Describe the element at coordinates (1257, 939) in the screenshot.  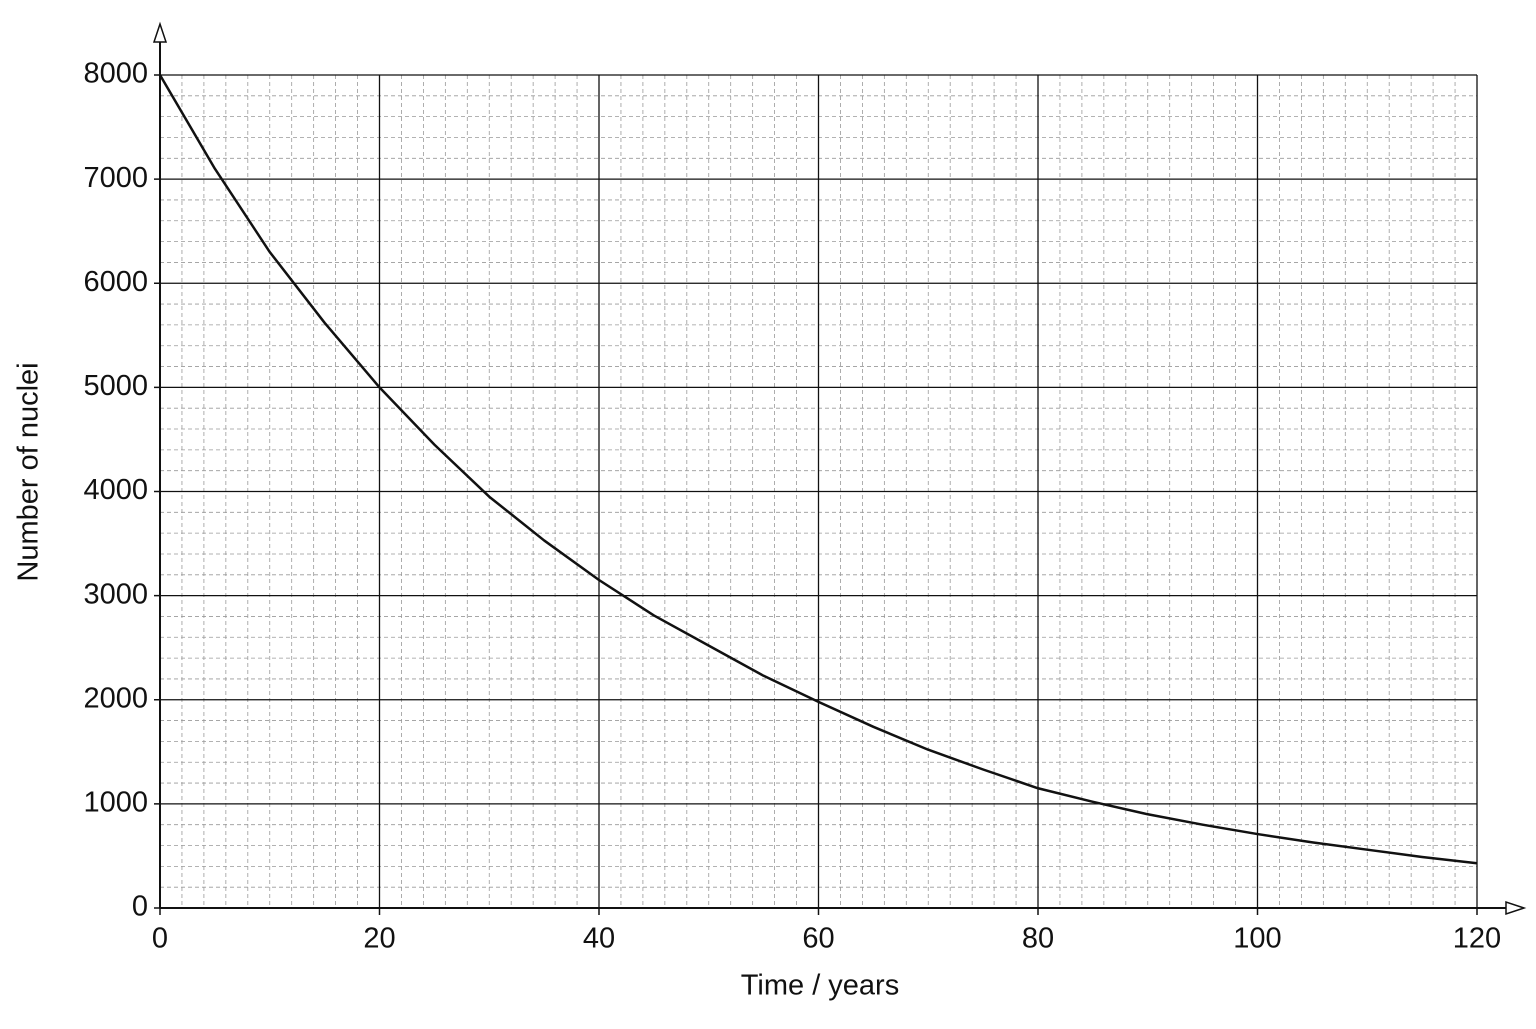
I see `x-tick-label: 100` at that location.